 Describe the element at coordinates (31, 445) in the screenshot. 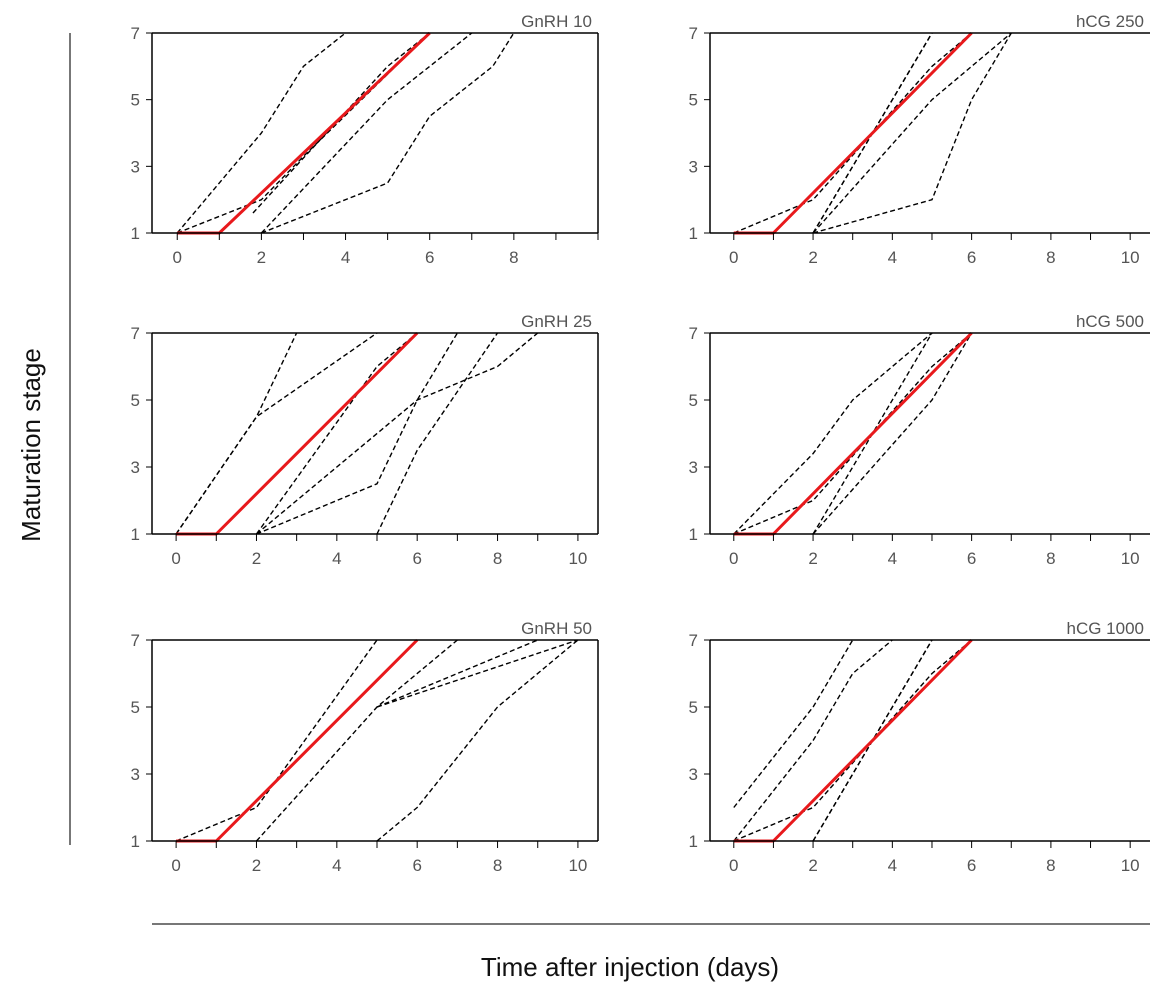

I see `y-axis-title: Maturation stage` at that location.